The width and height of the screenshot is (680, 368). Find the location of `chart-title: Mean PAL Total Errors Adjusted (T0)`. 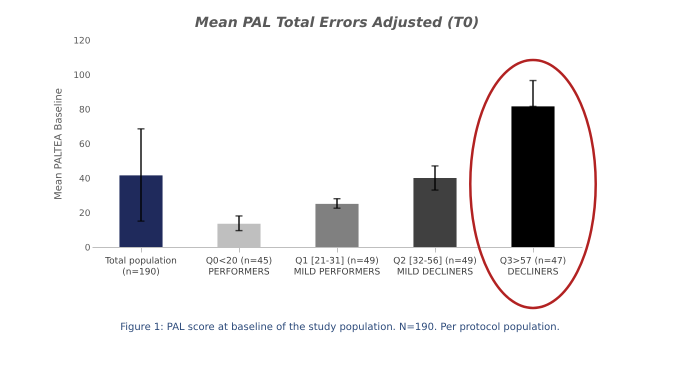

chart-title: Mean PAL Total Errors Adjusted (T0) is located at coordinates (337, 23).